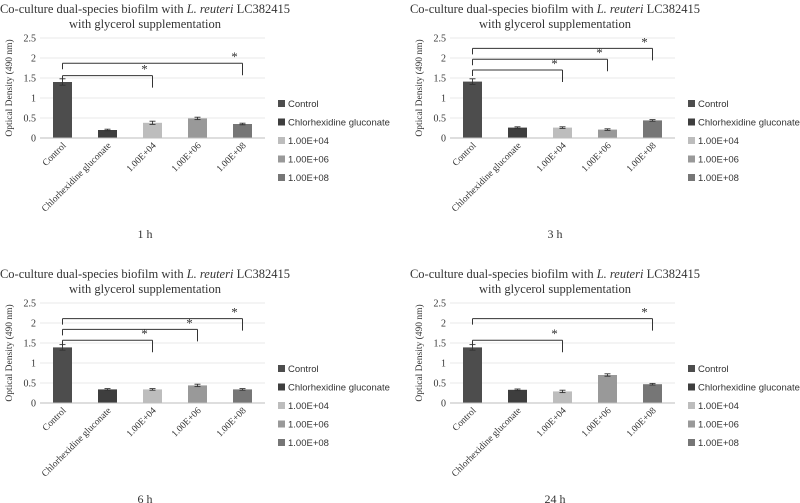 The image size is (800, 503). I want to click on y-axis-label: Optical Density (490 nm), so click(419, 87).